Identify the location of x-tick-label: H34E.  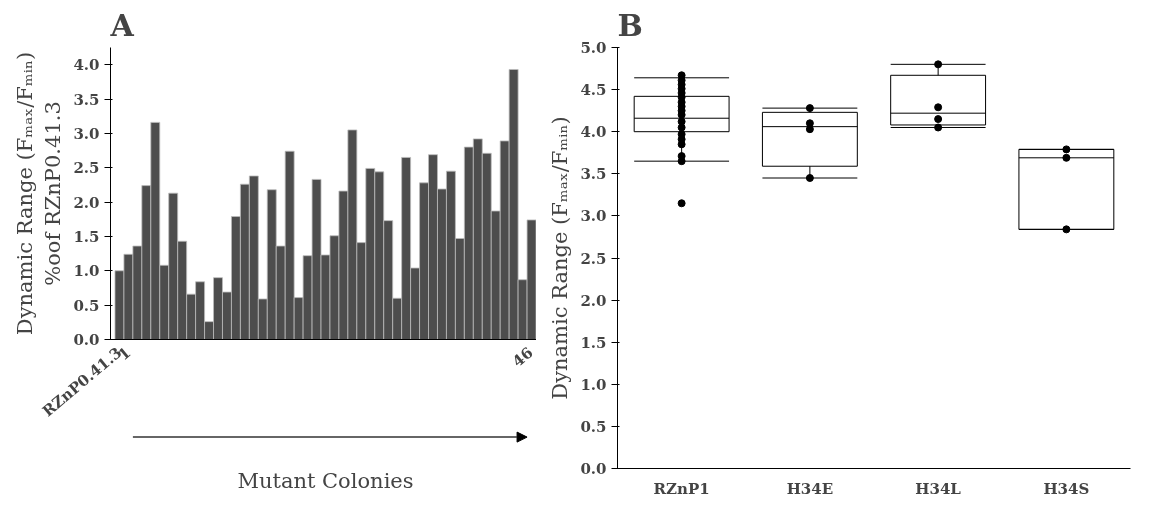
(810, 488).